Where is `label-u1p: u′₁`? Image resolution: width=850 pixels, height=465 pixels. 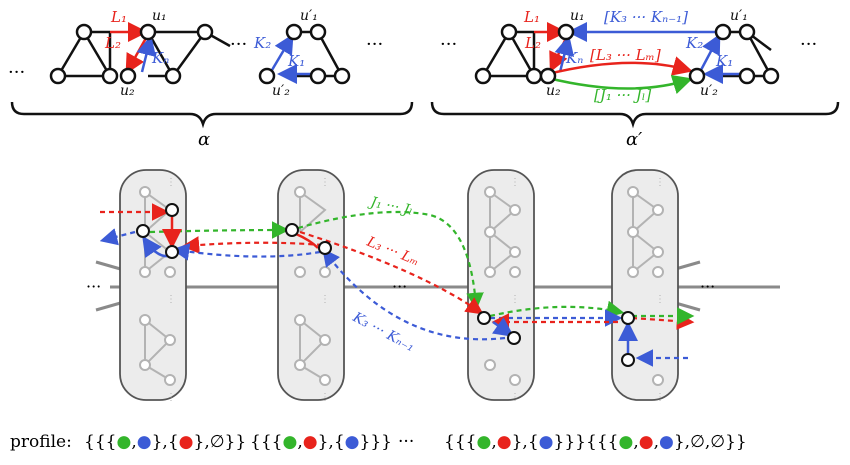
label-u1p: u′₁ is located at coordinates (309, 16).